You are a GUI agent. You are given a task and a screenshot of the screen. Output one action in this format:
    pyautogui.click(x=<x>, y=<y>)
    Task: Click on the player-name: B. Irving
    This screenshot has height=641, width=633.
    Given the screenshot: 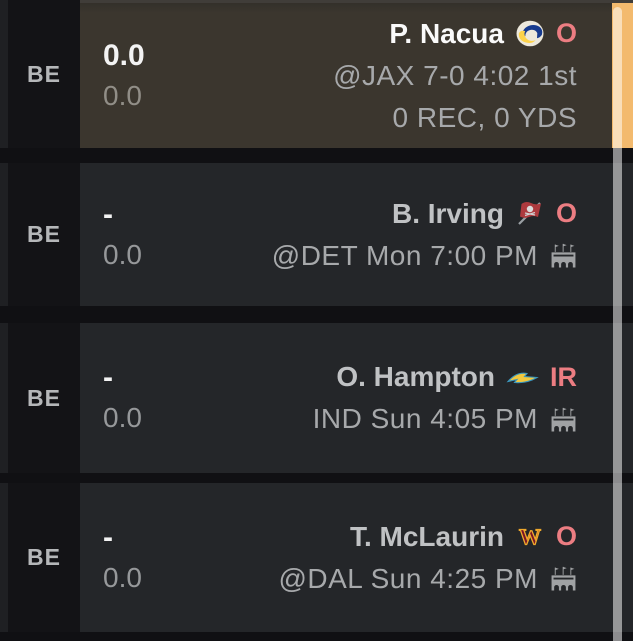 What is the action you would take?
    pyautogui.click(x=447, y=213)
    